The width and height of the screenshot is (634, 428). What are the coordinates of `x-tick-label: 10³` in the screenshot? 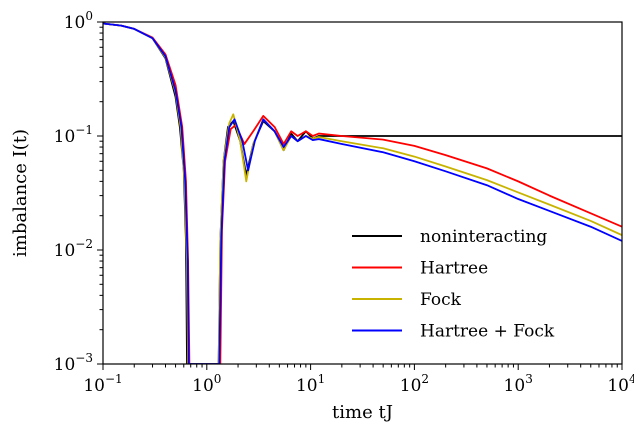 It's located at (518, 384).